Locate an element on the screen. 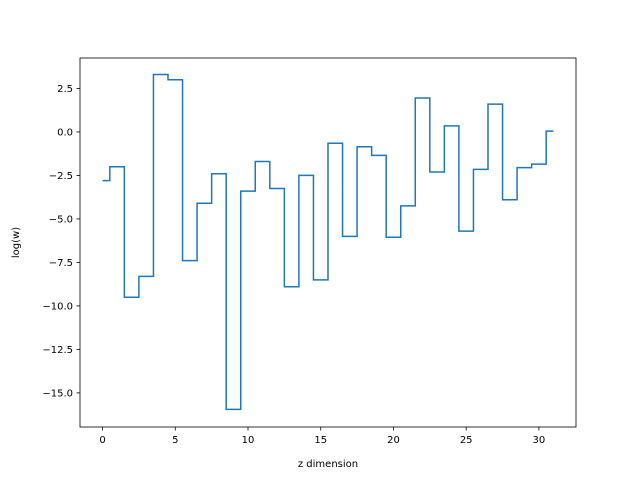 This screenshot has height=480, width=640. x-tick-label: 25 is located at coordinates (466, 440).